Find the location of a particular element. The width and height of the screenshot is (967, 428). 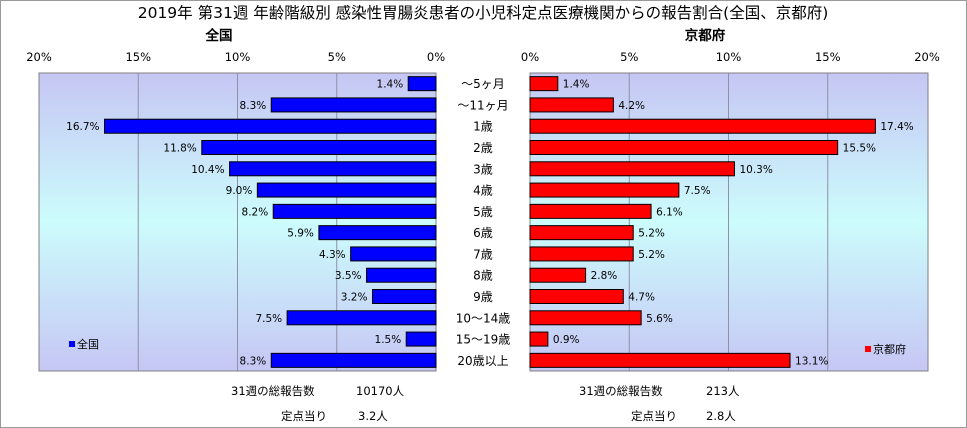

data-label-kyoto: 2.8% is located at coordinates (604, 276).